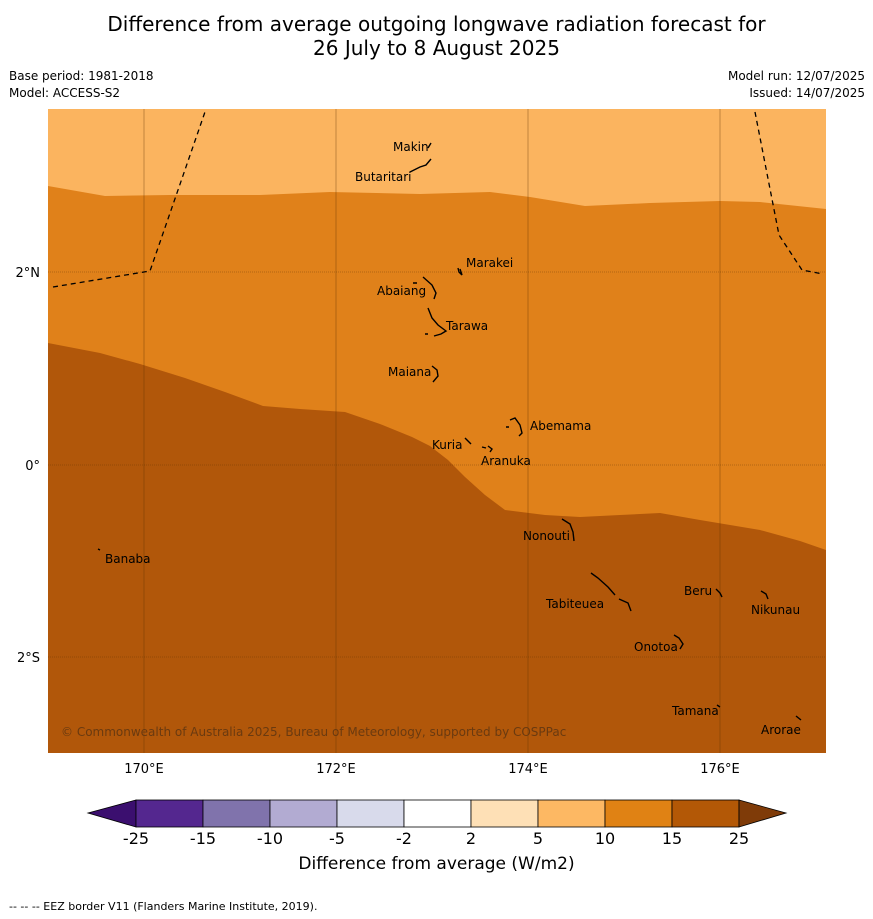 The image size is (873, 919). Describe the element at coordinates (568, 530) in the screenshot. I see `island-nonouti` at that location.